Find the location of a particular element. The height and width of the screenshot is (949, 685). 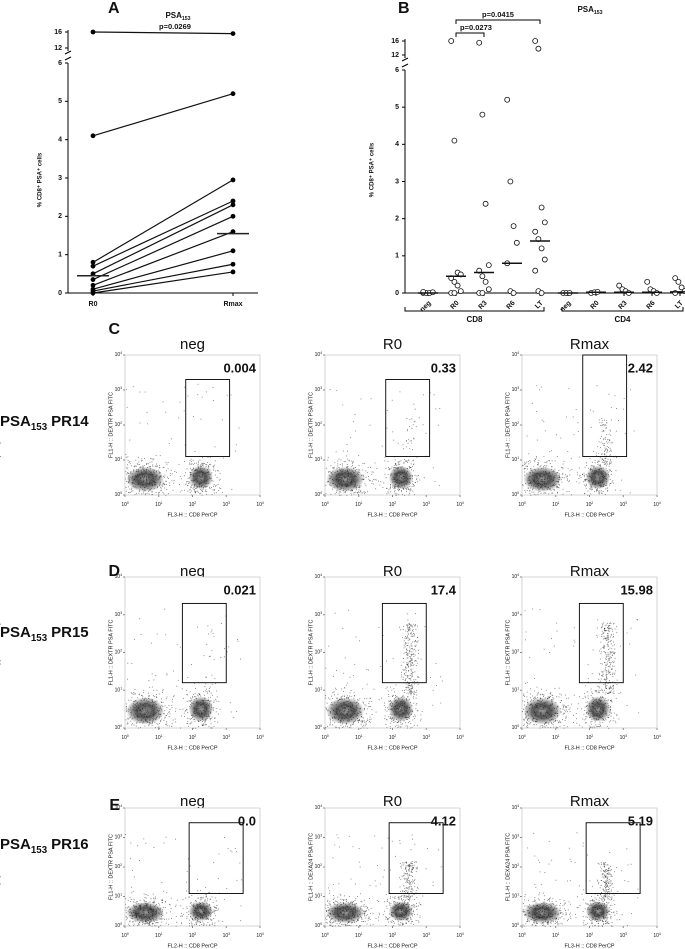

x-tick-label: Rmax is located at coordinates (232, 304).